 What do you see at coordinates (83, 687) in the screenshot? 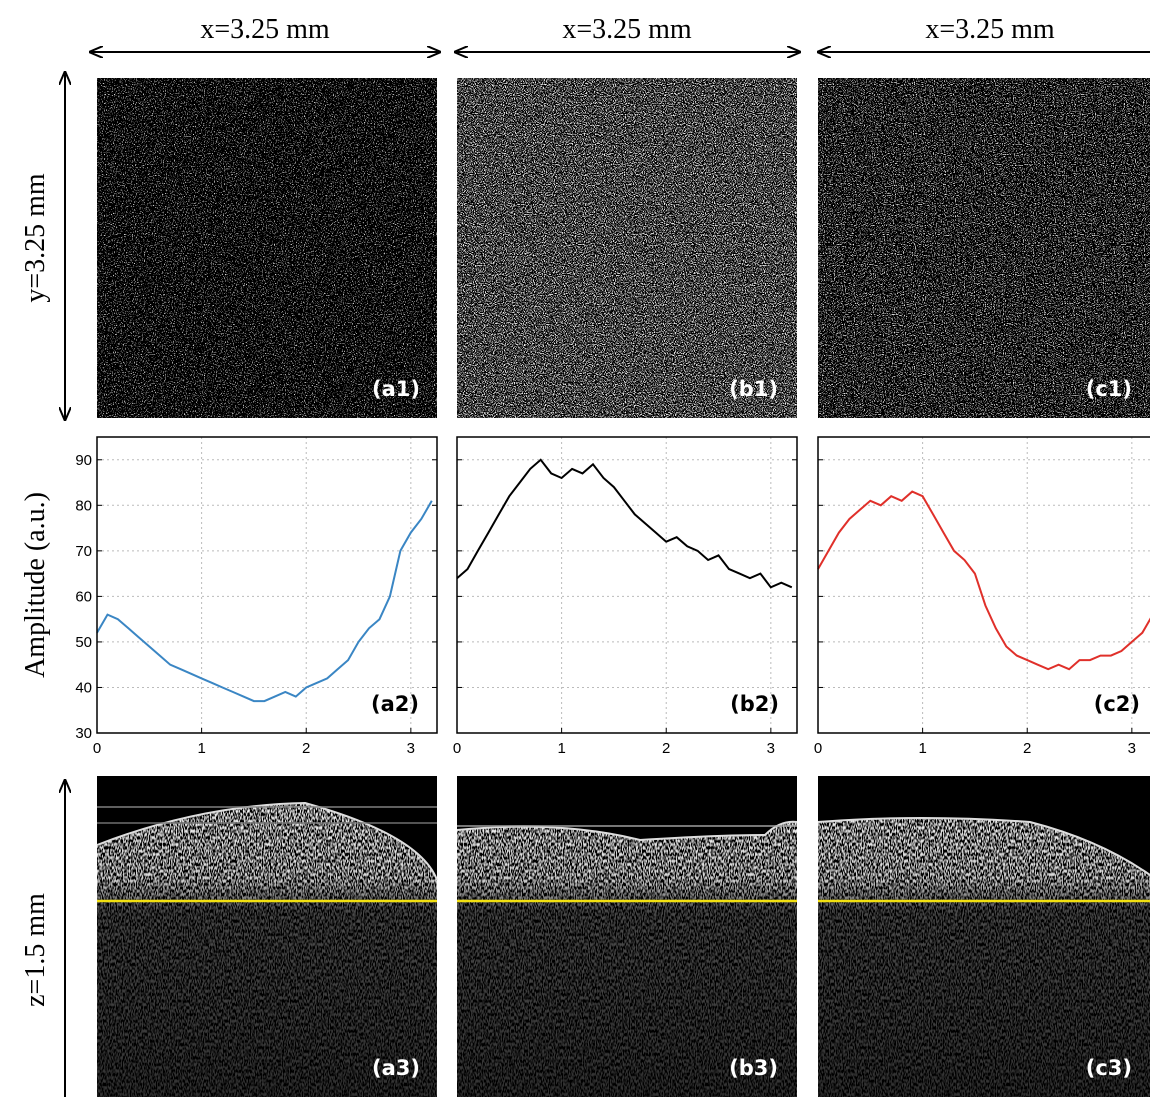
I see `y-tick-label: 40` at bounding box center [83, 687].